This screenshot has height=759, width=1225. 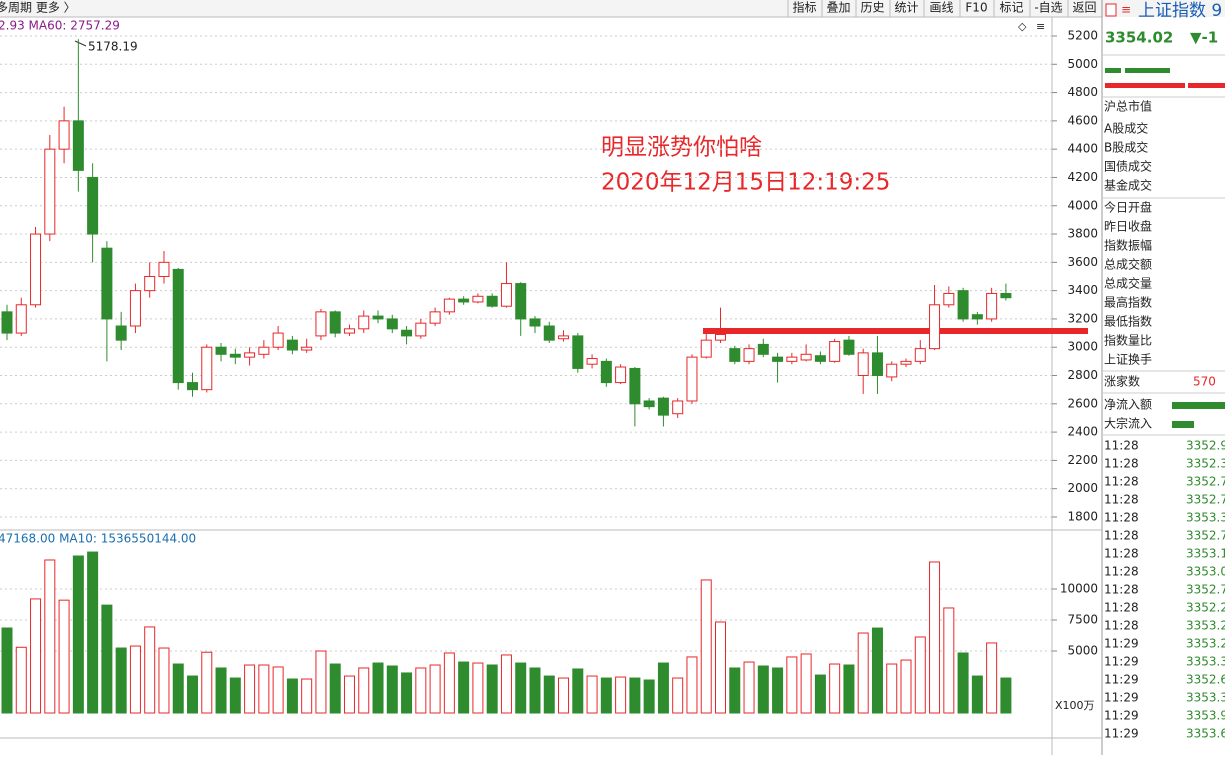 I want to click on volume-unit: X100万, so click(x=1075, y=705).